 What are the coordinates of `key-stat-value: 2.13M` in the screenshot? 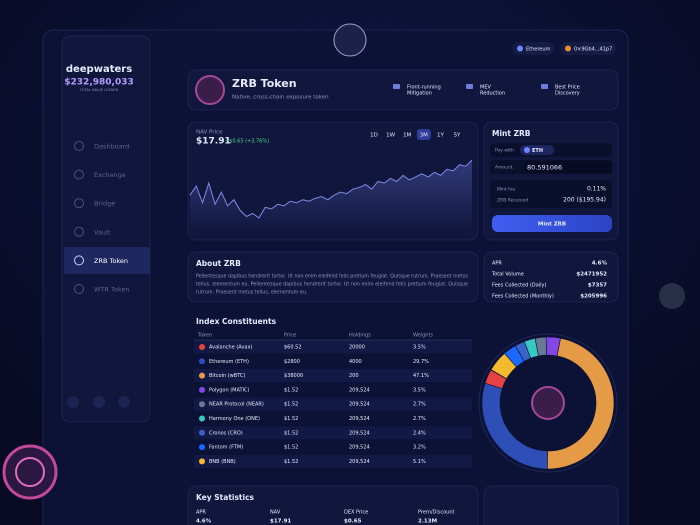 It's located at (427, 522).